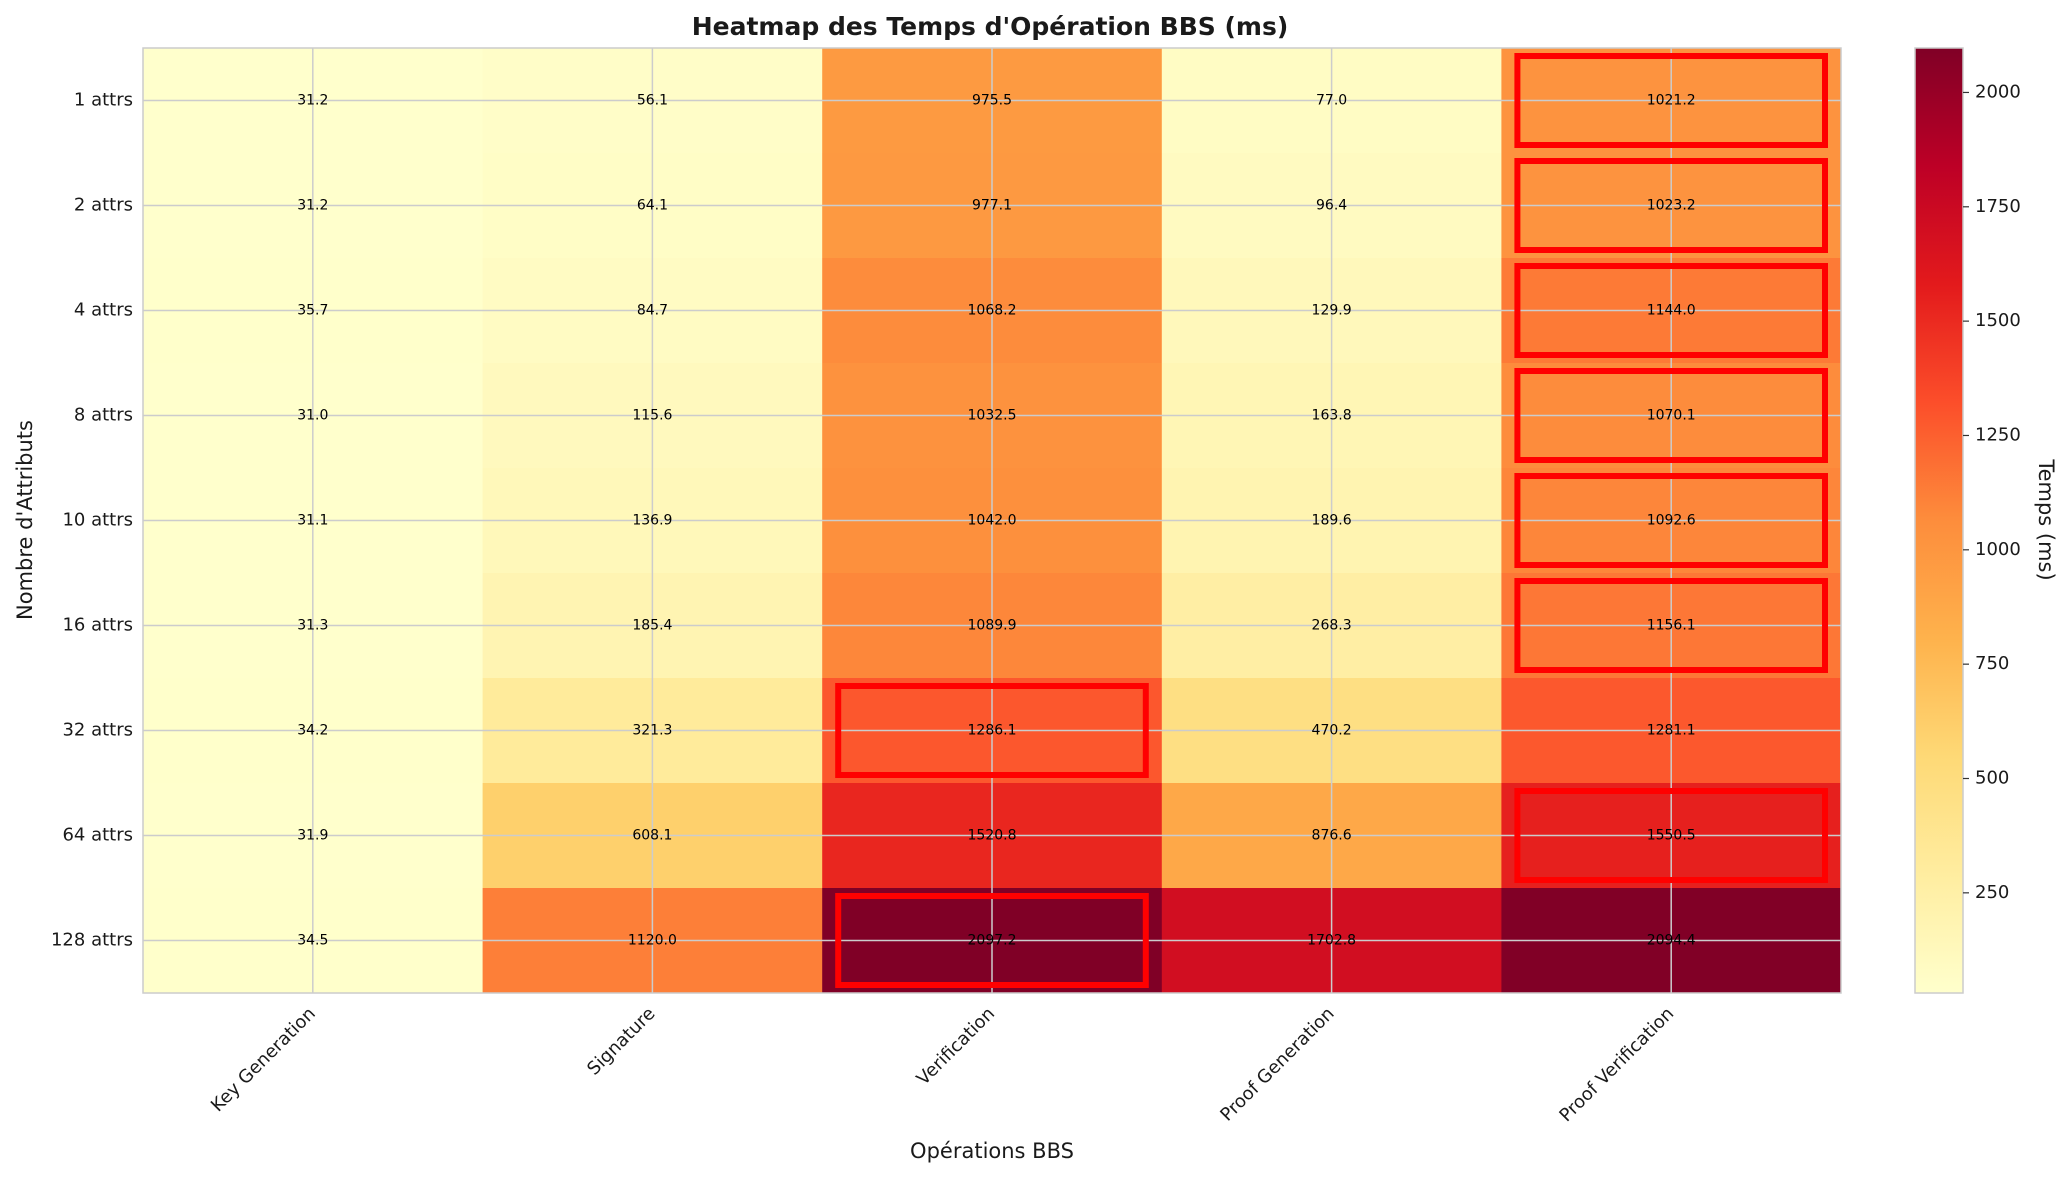  Describe the element at coordinates (1939, 520) in the screenshot. I see `colorbar` at that location.